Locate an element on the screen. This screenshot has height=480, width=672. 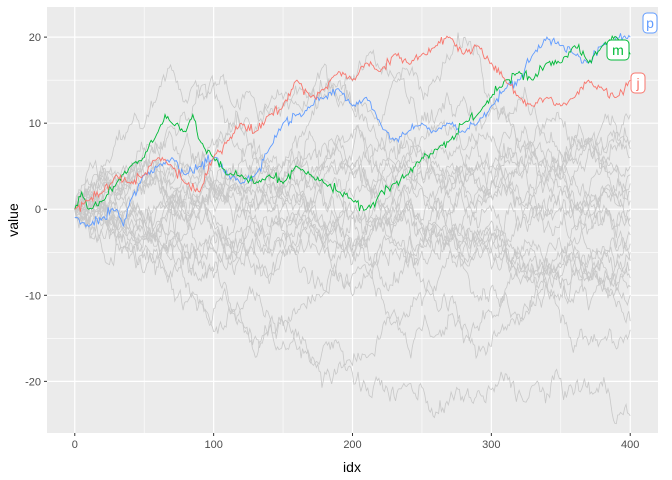
end-tags: p m j is located at coordinates (632, 53).